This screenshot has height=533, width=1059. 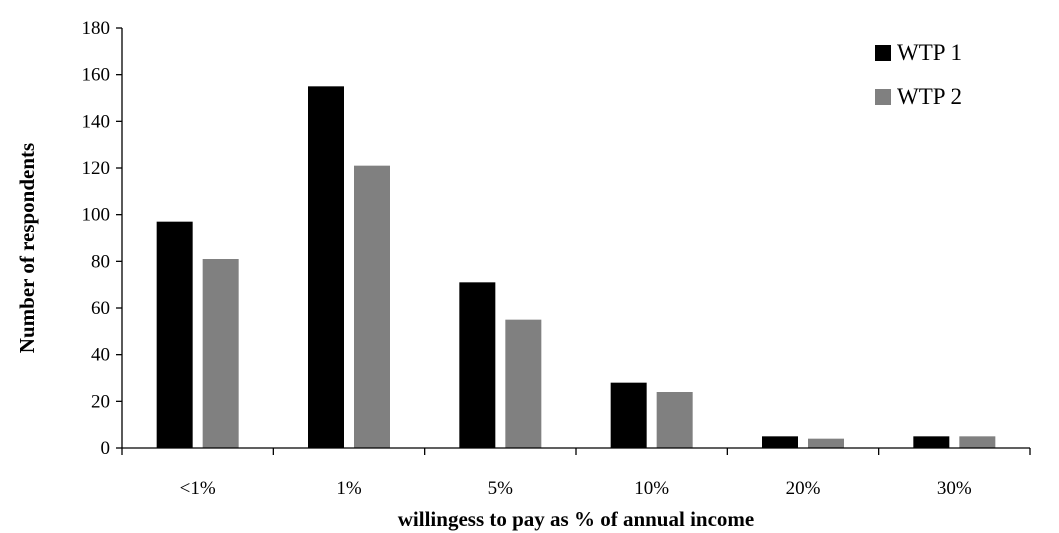 What do you see at coordinates (349, 488) in the screenshot?
I see `x-tick-label: 1%` at bounding box center [349, 488].